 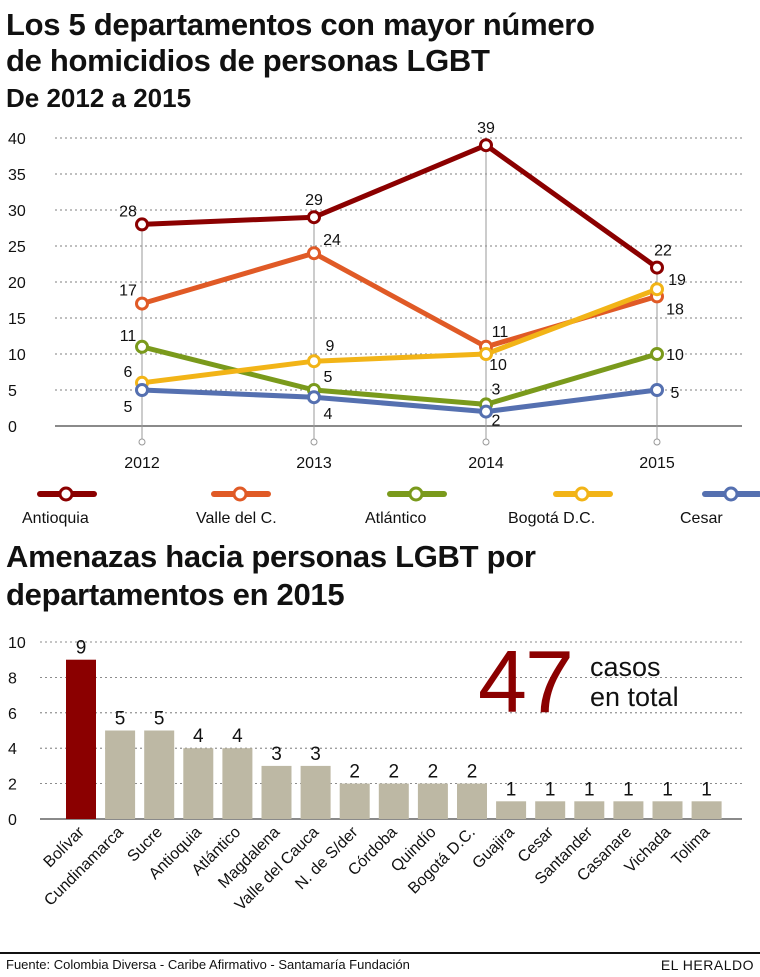 What do you see at coordinates (12, 785) in the screenshot?
I see `y-tick-label: 2` at bounding box center [12, 785].